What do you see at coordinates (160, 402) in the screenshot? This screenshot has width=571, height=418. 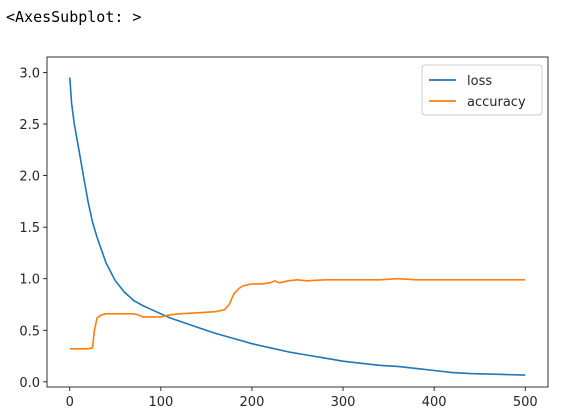 I see `x-tick-label: 100` at bounding box center [160, 402].